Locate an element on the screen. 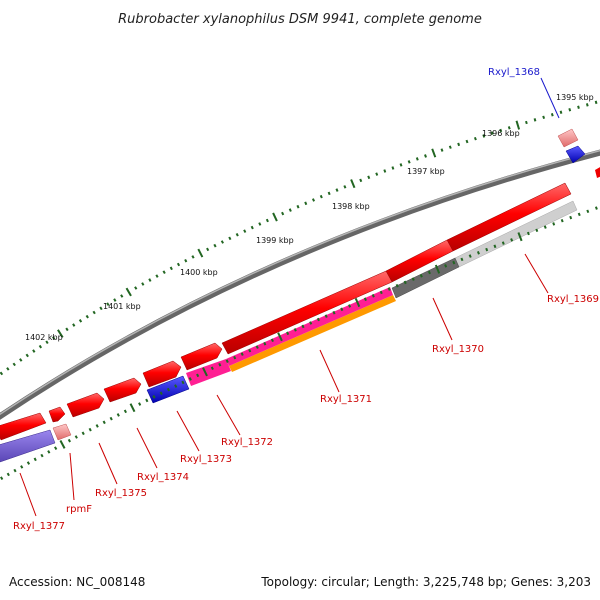 The width and height of the screenshot is (600, 600). ruler-label-1400: 1400 kbp is located at coordinates (199, 272).